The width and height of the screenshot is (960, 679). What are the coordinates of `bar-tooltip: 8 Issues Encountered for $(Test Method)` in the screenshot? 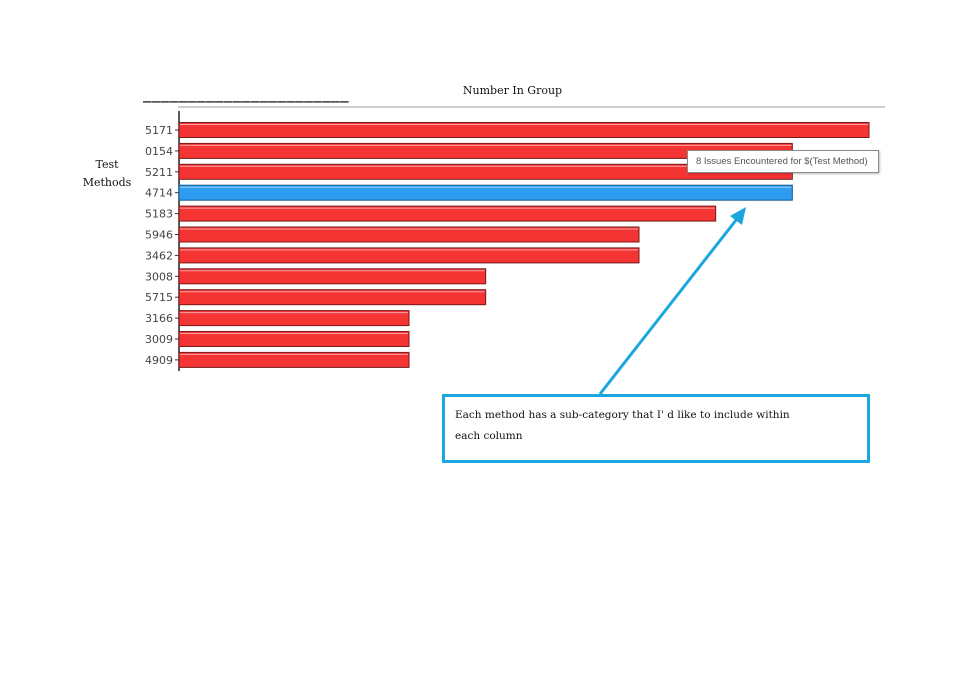 It's located at (783, 161).